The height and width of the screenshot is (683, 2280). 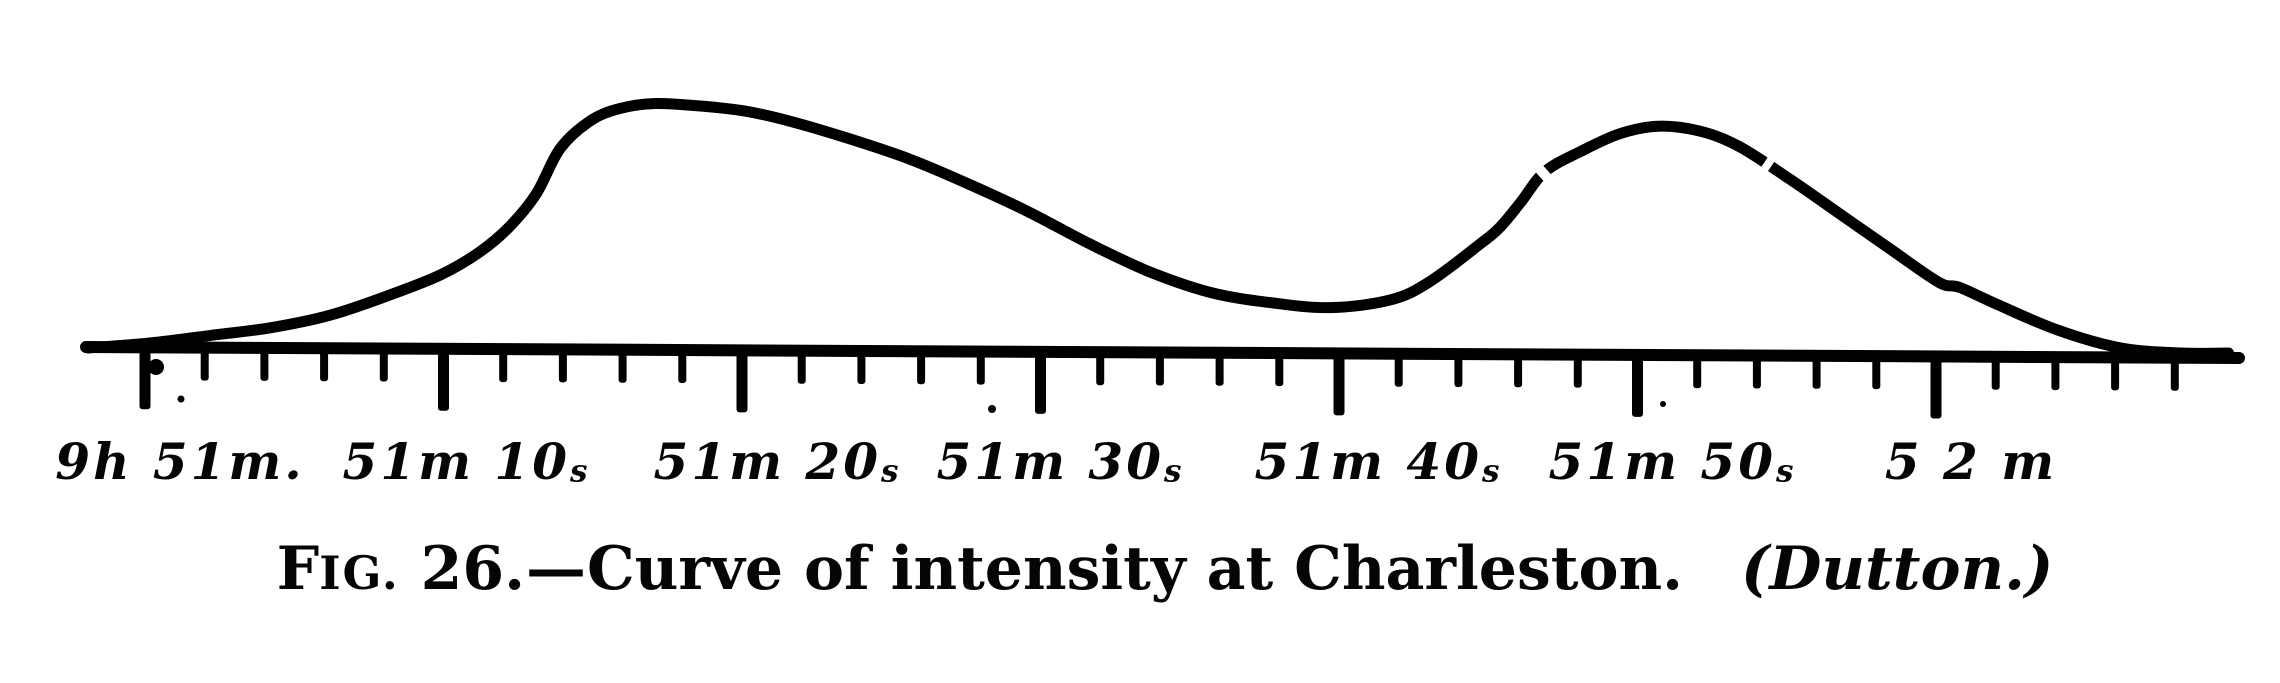 What do you see at coordinates (1897, 569) in the screenshot?
I see `caption-attribution: (Dutton.)` at bounding box center [1897, 569].